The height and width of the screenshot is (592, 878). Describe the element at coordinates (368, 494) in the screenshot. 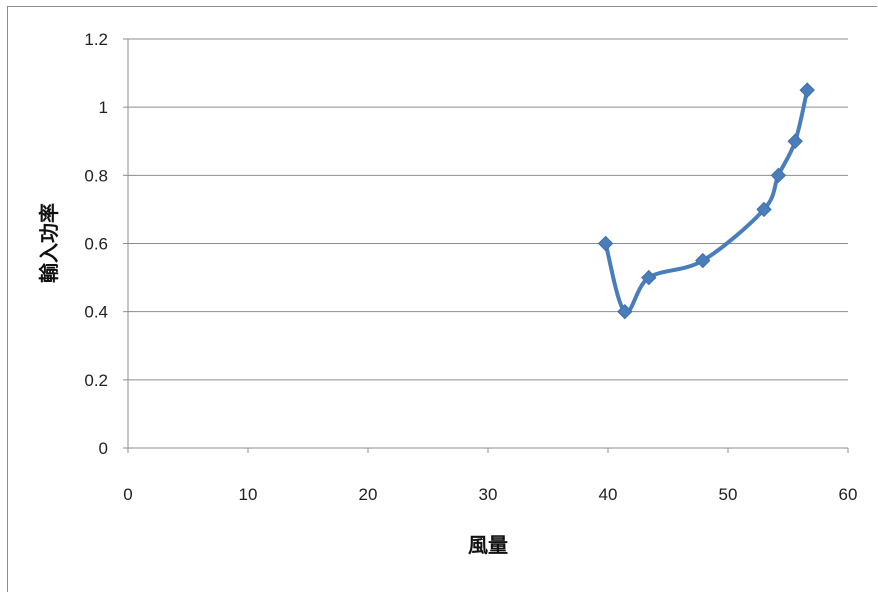

I see `x-tick-label: 20` at that location.